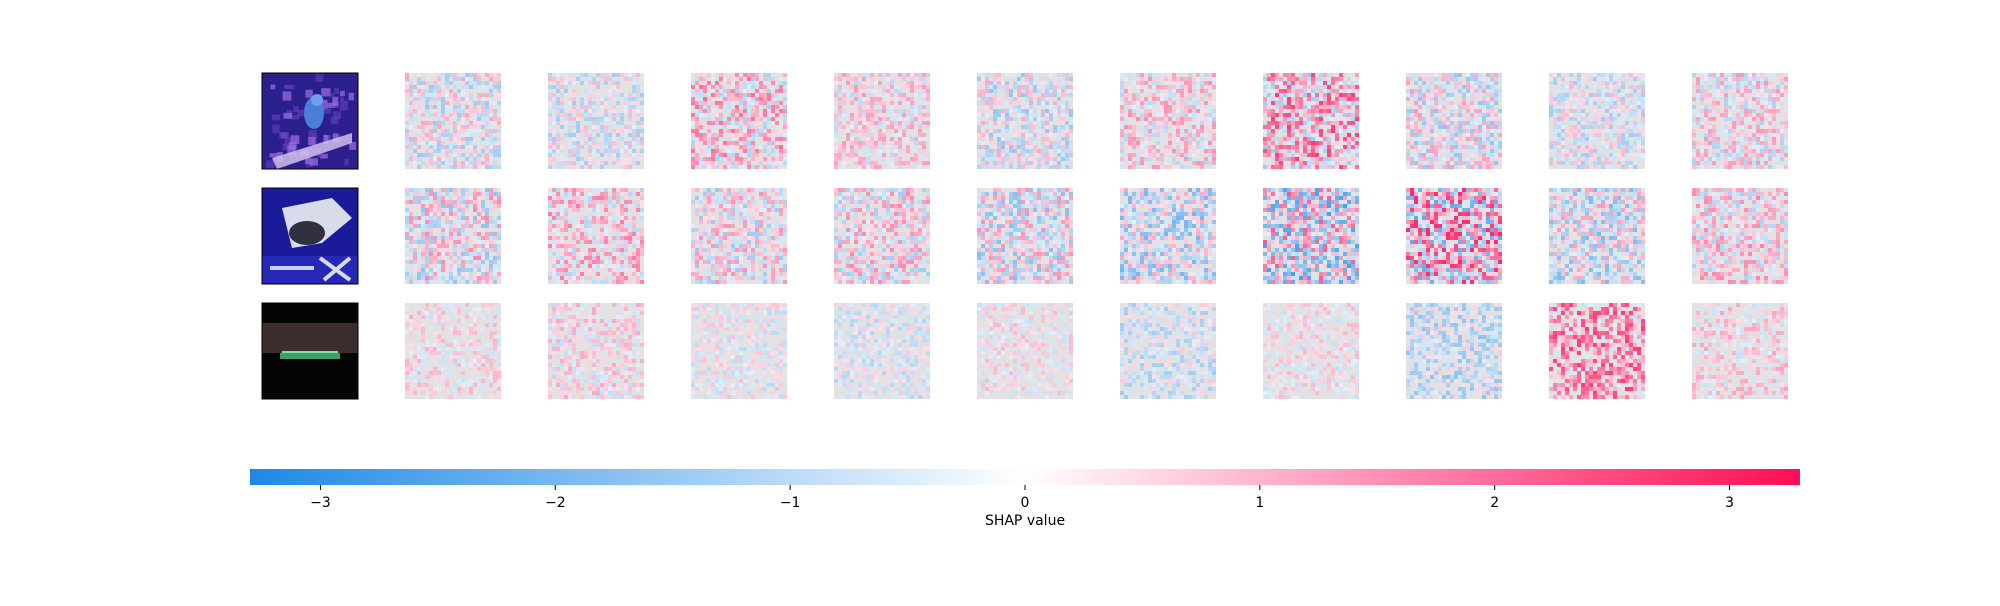  Describe the element at coordinates (739, 121) in the screenshot. I see `shap-map-row1-class3` at that location.